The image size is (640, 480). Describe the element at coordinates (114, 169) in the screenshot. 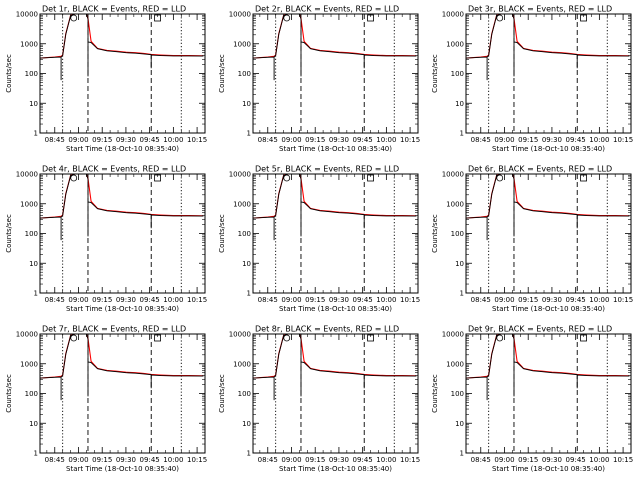

I see `panel-title: Det 4r, BLACK = Events, RED = LLD` at that location.